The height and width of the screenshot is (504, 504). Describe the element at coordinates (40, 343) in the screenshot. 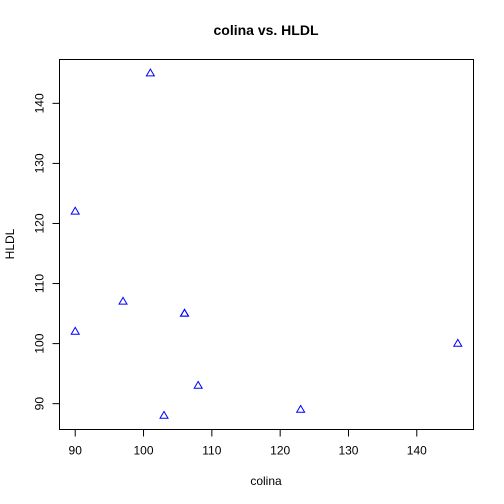

I see `y-tick-label: 100` at that location.